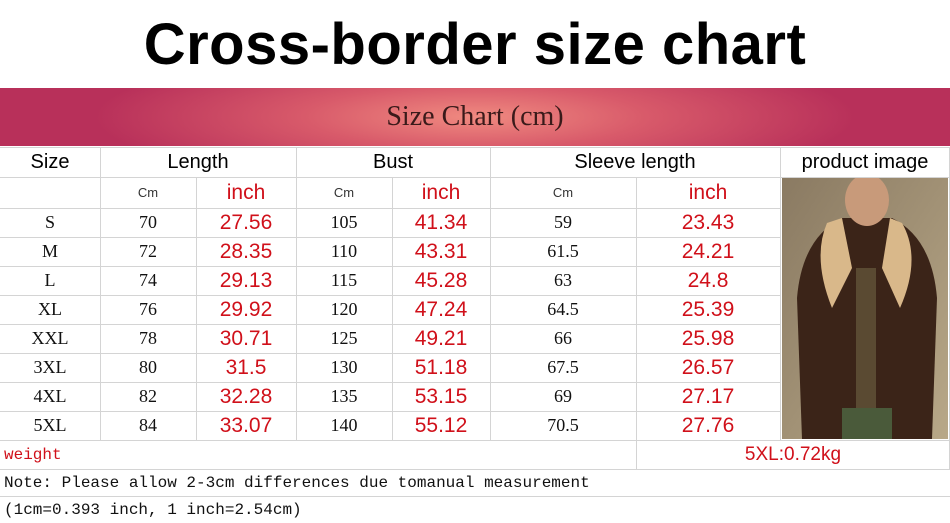 This screenshot has width=950, height=523. I want to click on measure-cell: 30.71, so click(246, 338).